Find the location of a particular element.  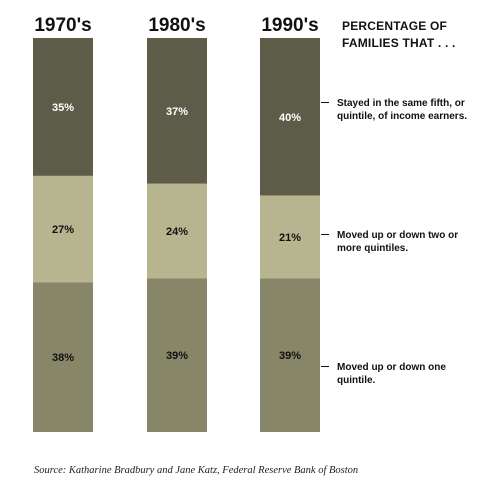

data-label: 37% is located at coordinates (177, 112).